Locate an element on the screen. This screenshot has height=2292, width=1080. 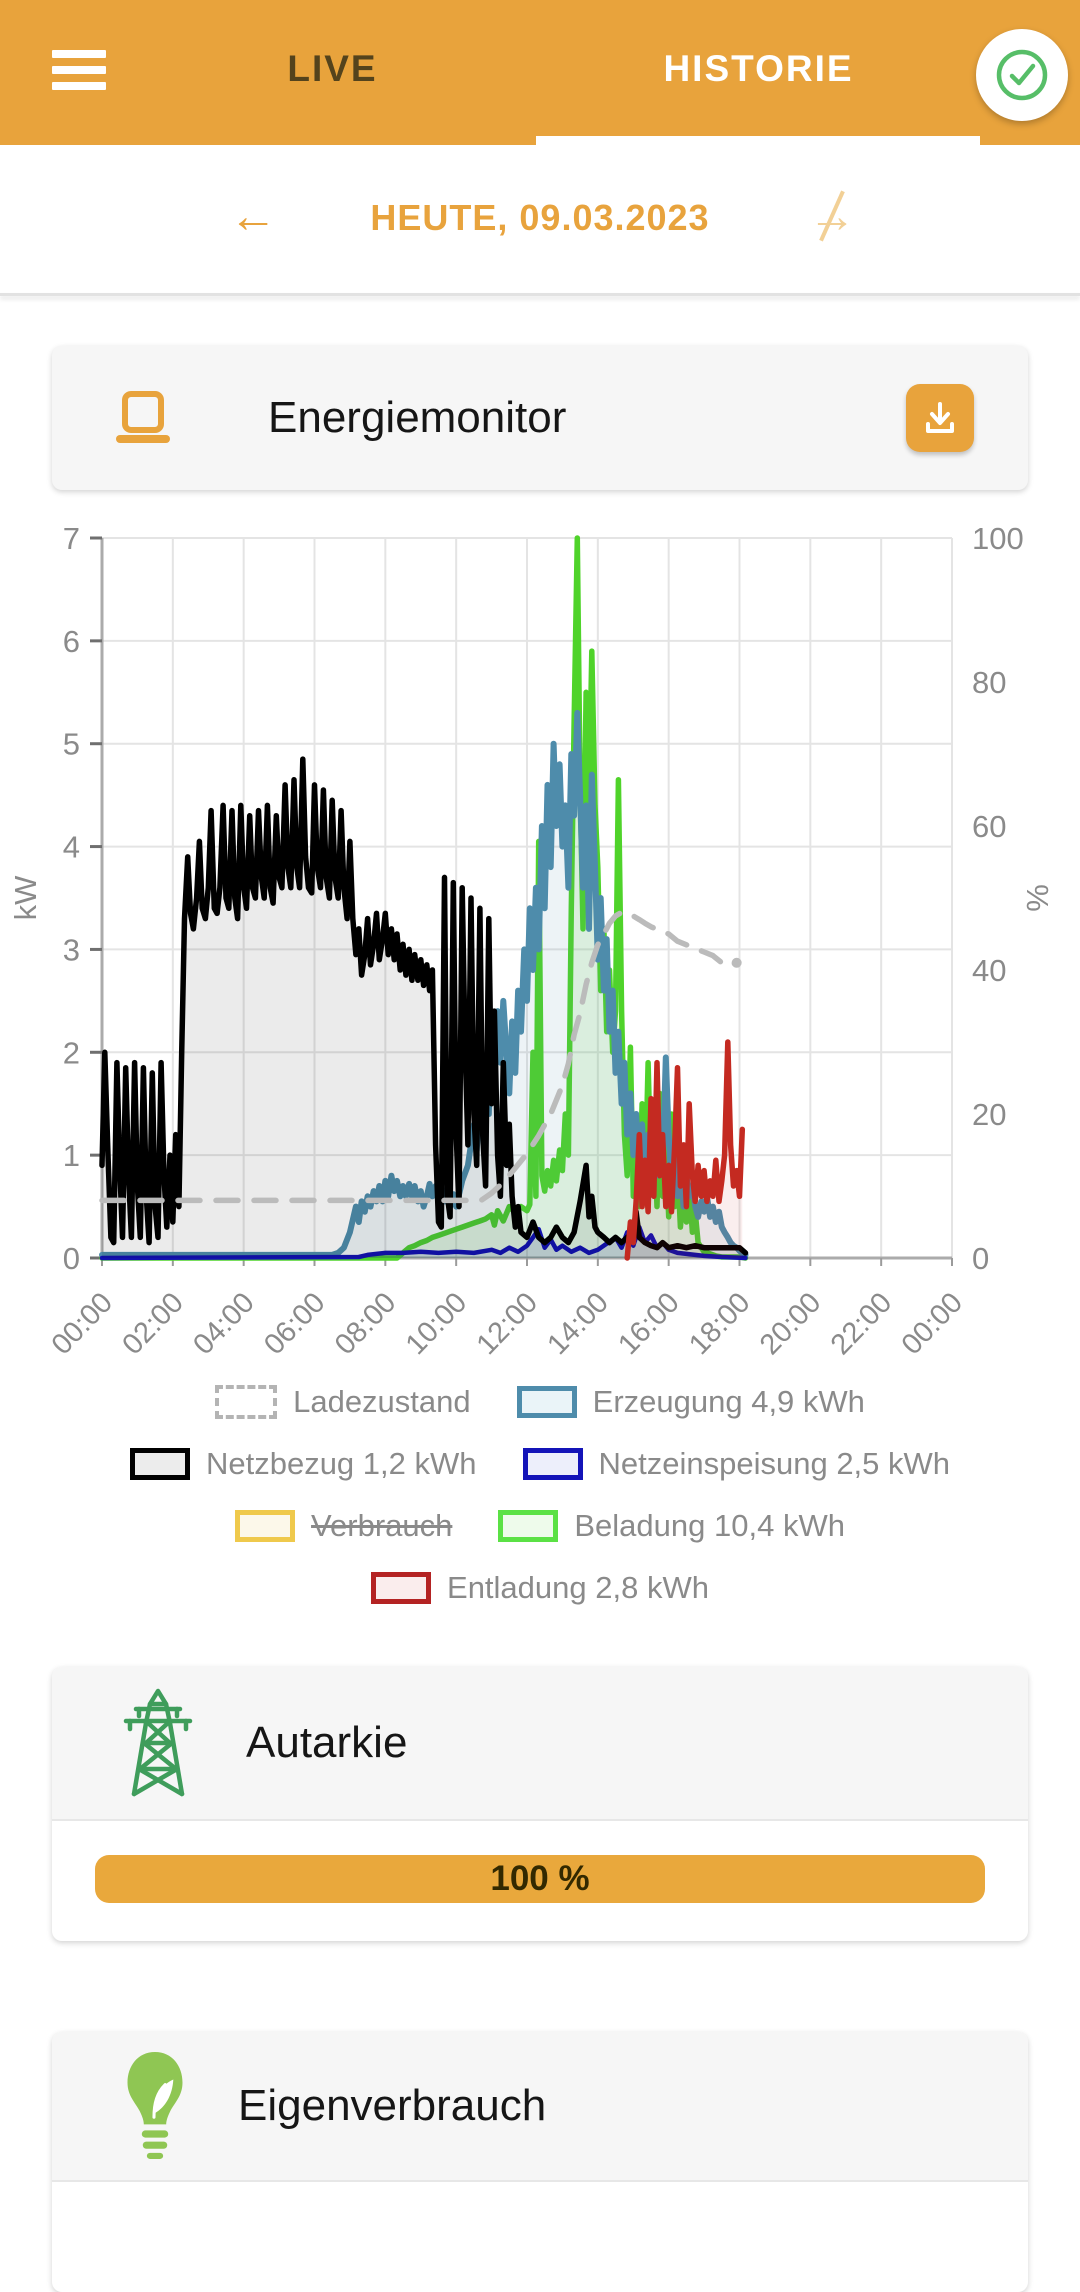
check-circle-icon is located at coordinates (1022, 75).